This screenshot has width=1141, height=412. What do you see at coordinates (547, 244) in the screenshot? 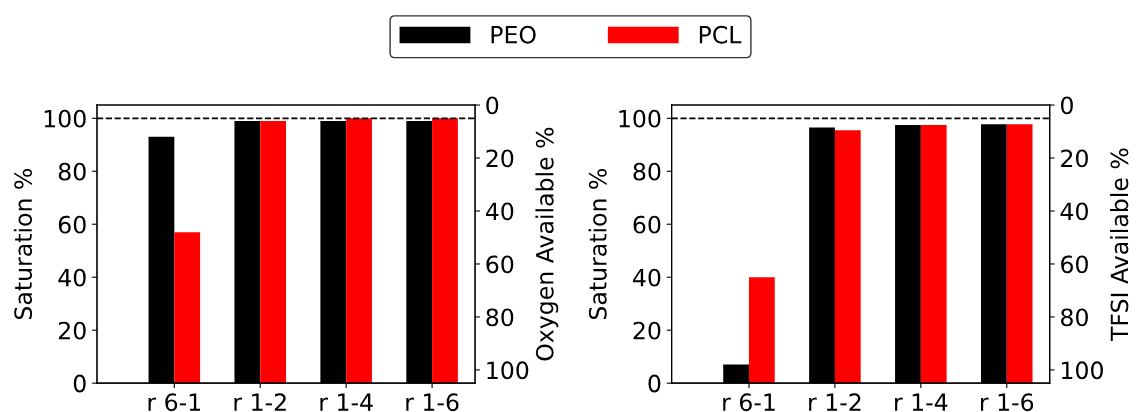
I see `y2-axis-title: Oxygen Available %` at bounding box center [547, 244].